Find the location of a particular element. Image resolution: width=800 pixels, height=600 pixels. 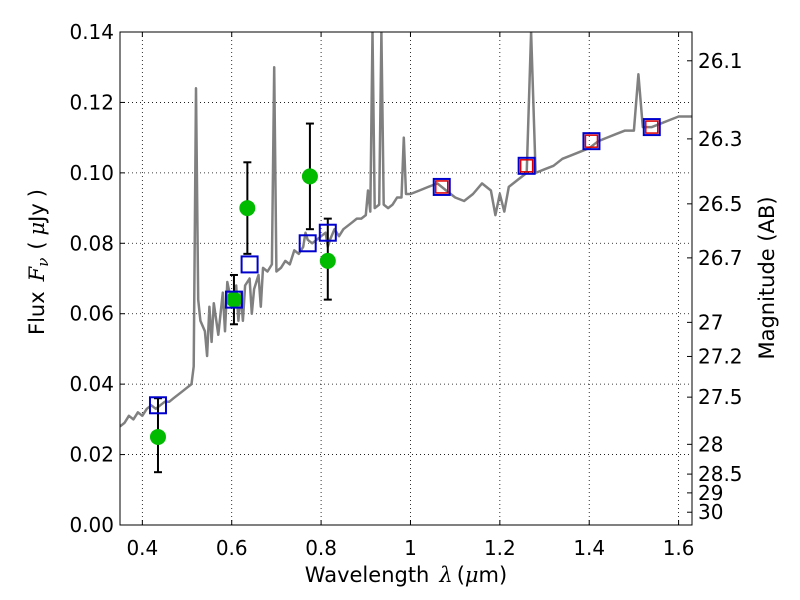

y-tick-label: 0.12 is located at coordinates (91, 102).